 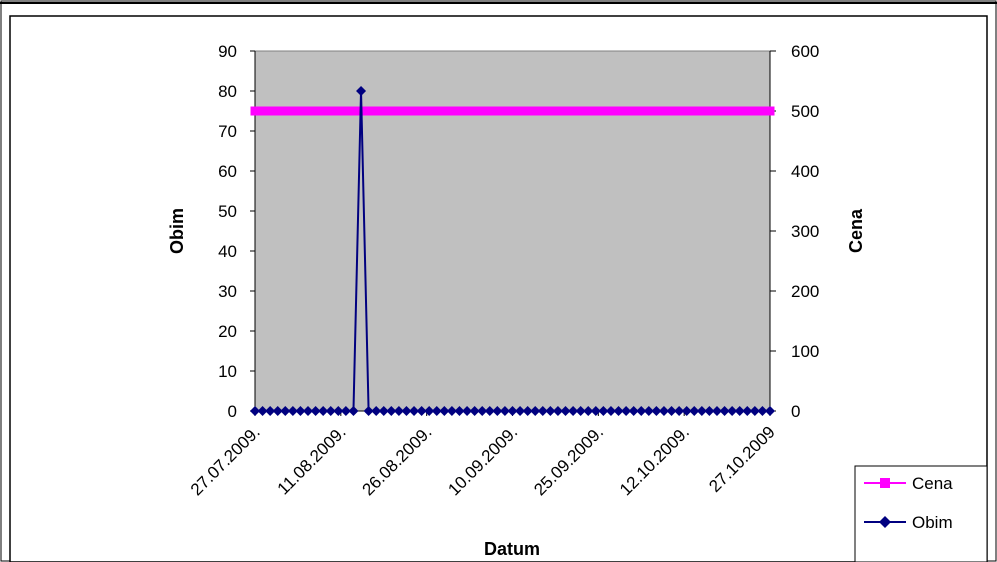 I want to click on right-tick-label: 500, so click(x=805, y=111).